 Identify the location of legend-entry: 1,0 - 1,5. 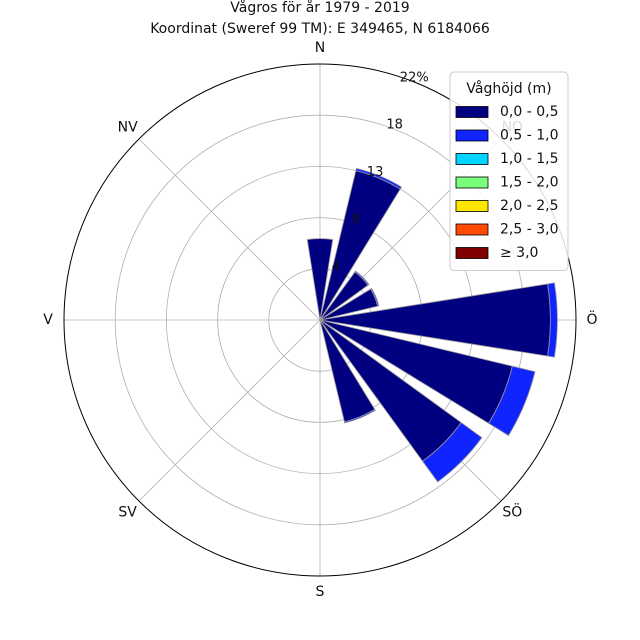
(529, 159).